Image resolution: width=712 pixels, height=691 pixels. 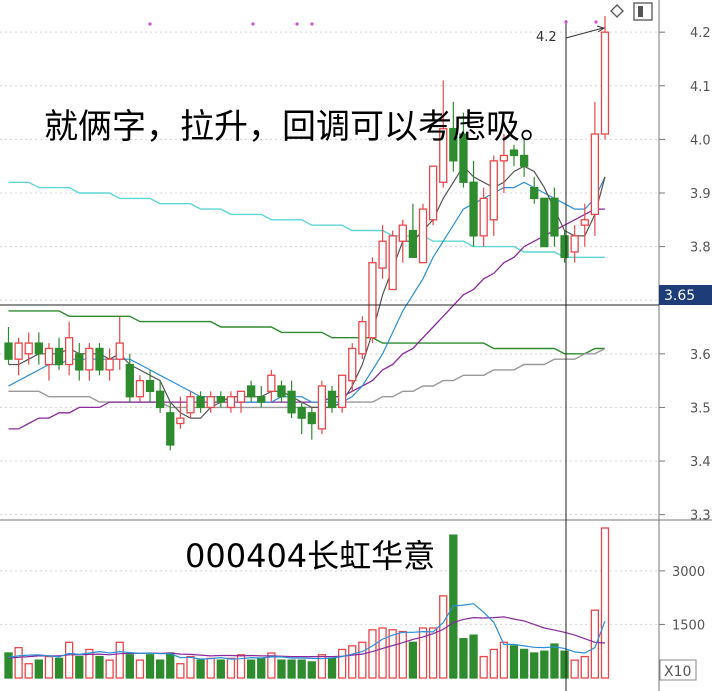 I want to click on price-tick-label: 4.1, so click(x=700, y=87).